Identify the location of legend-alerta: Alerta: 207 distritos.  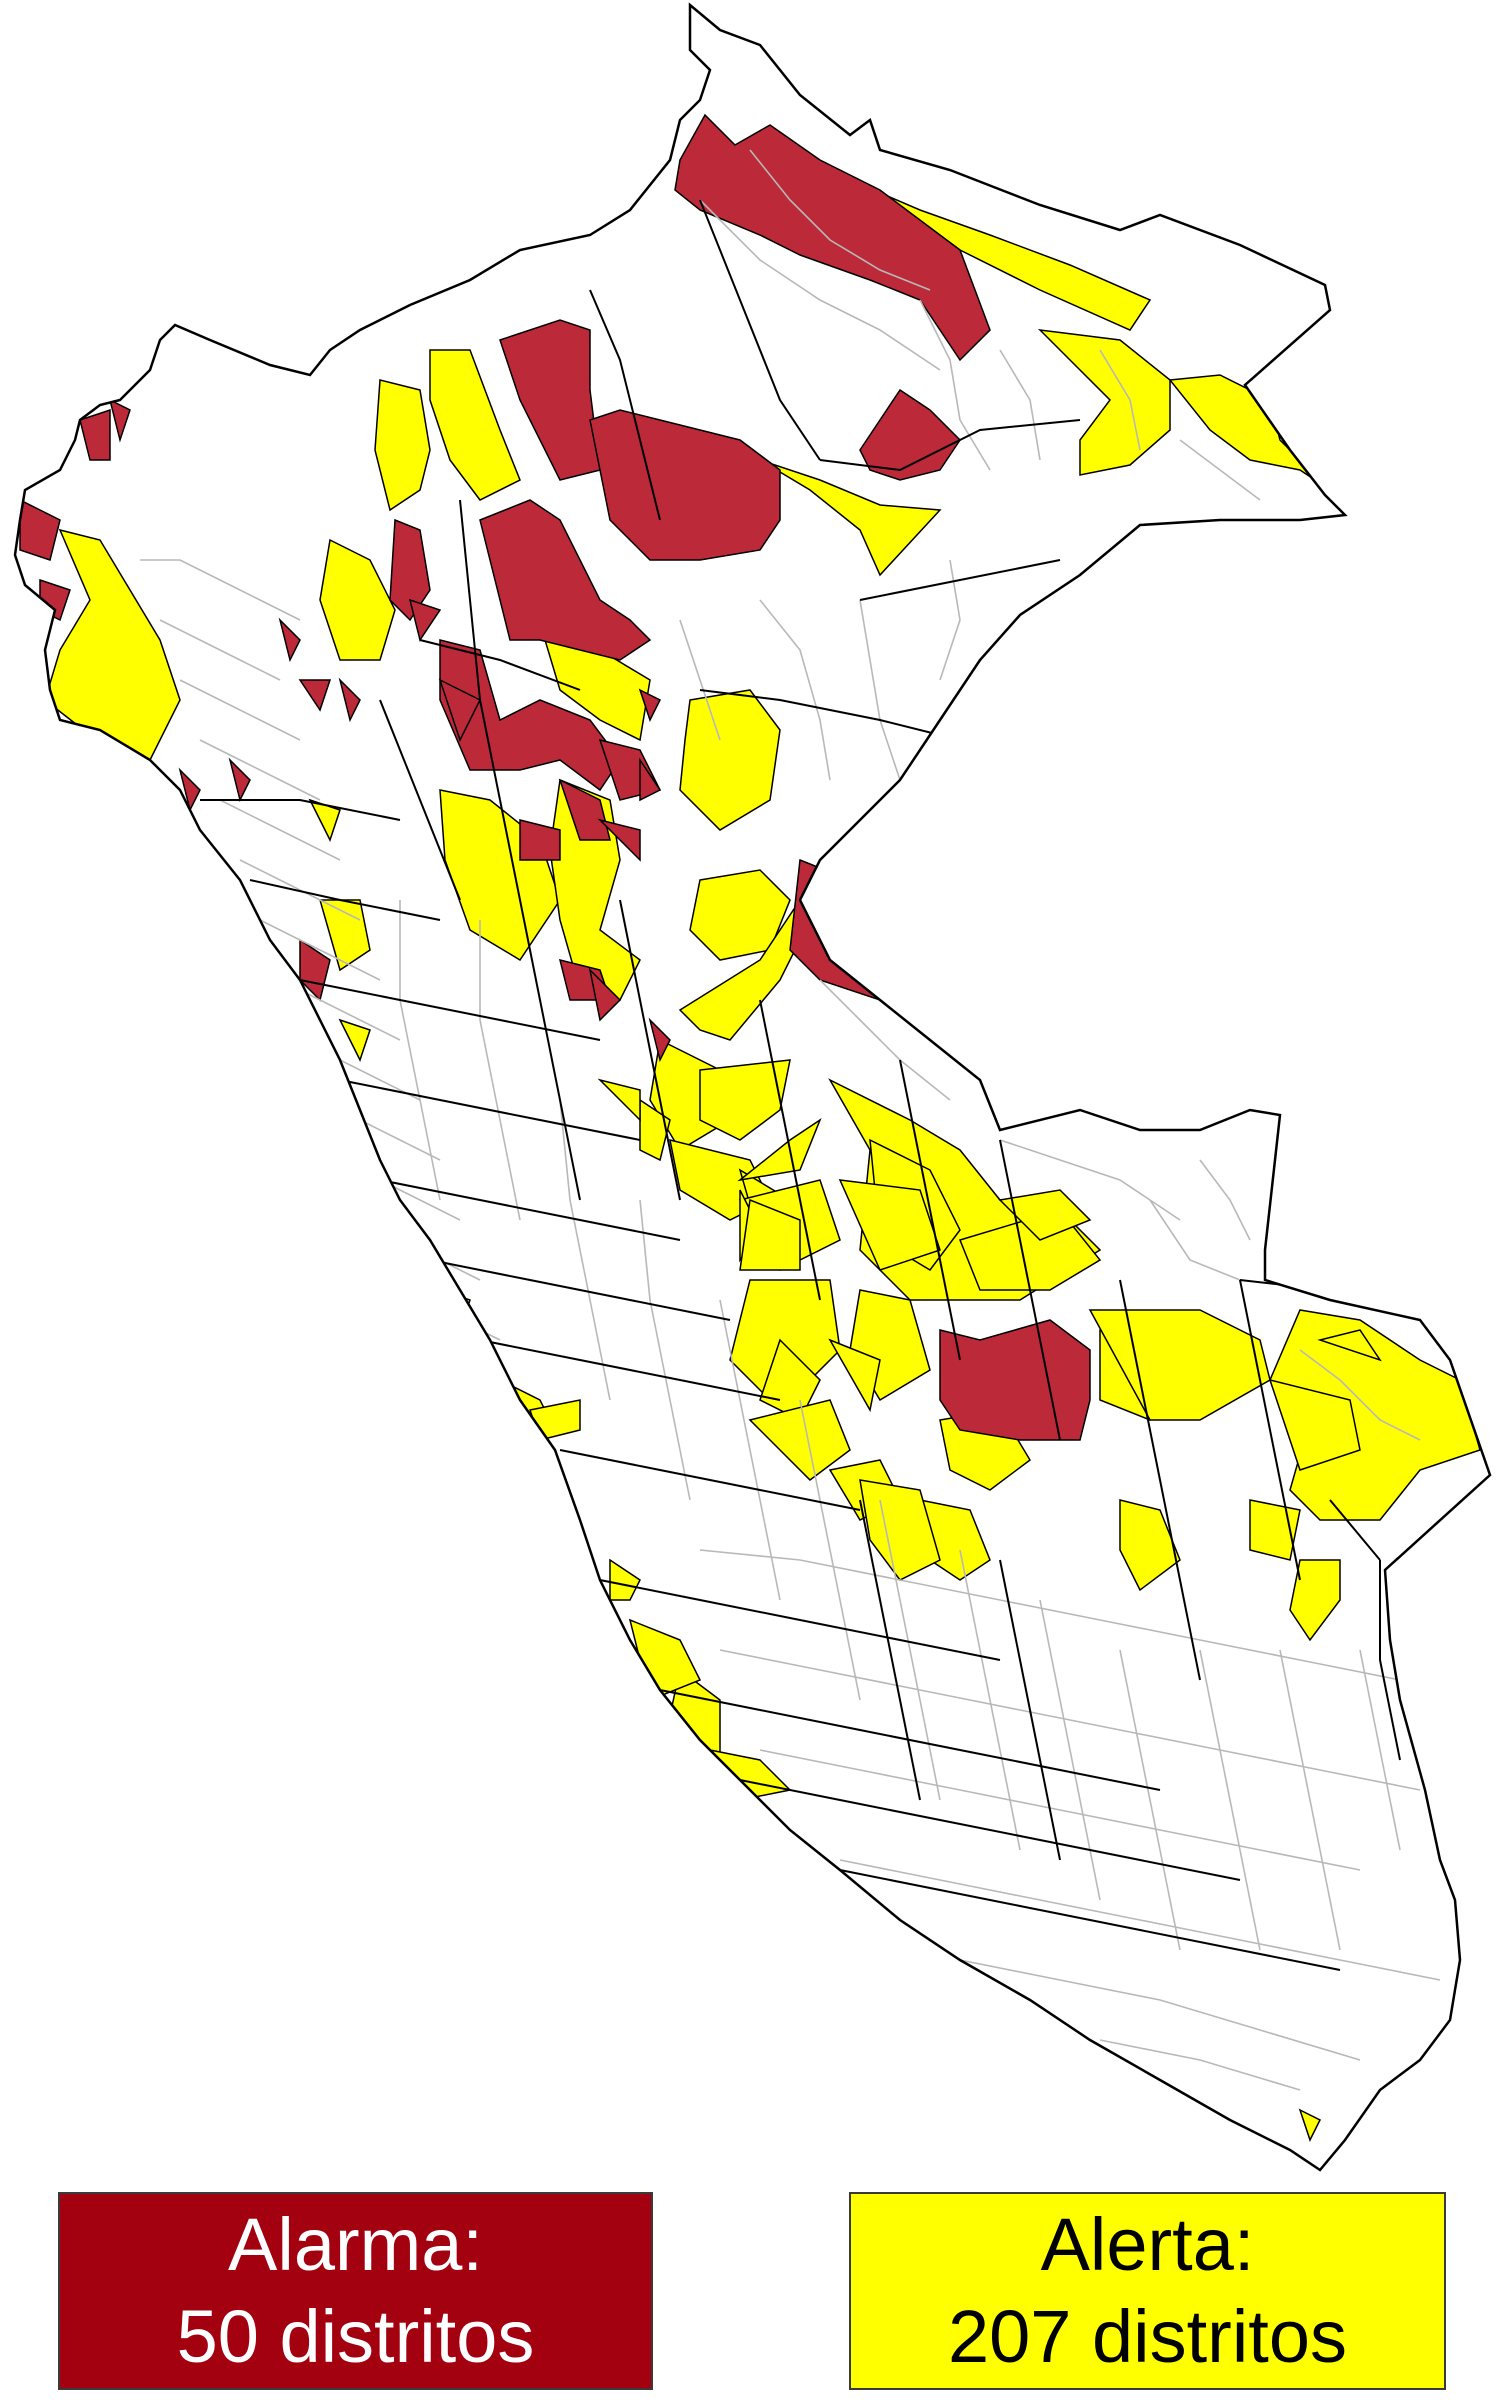
(1147, 2291).